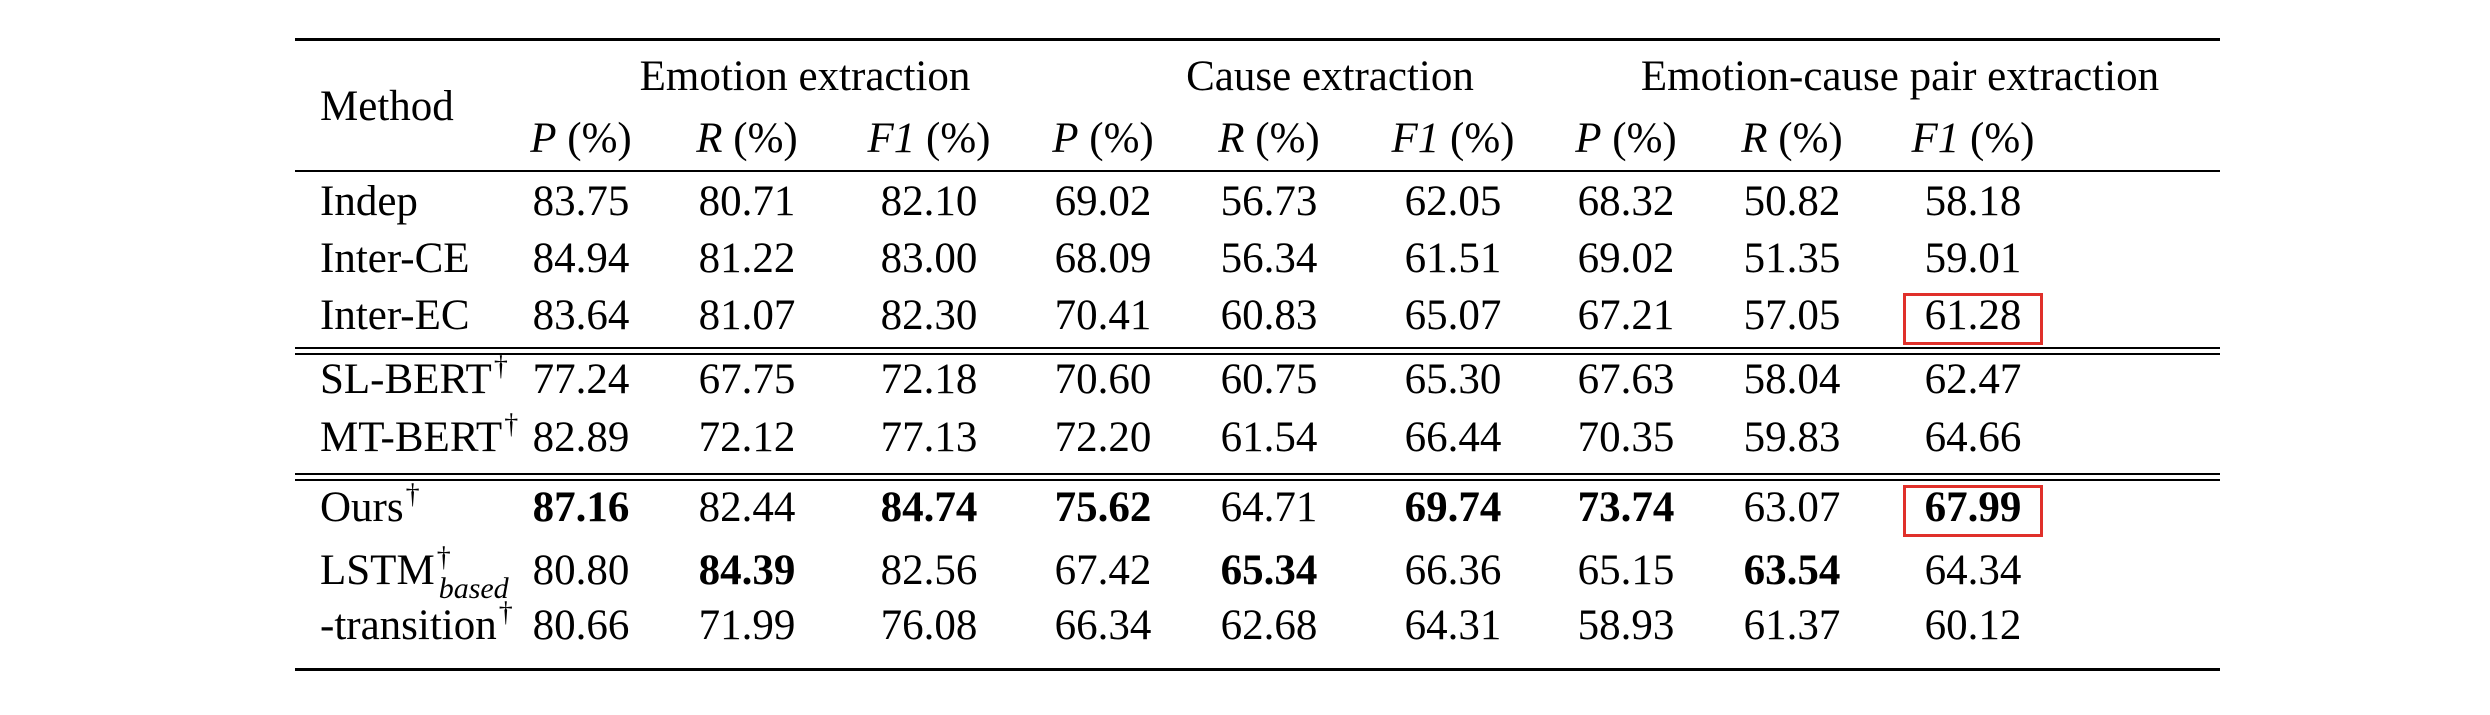 Image resolution: width=2490 pixels, height=715 pixels. Describe the element at coordinates (581, 625) in the screenshot. I see `table-cell: 80.66` at that location.